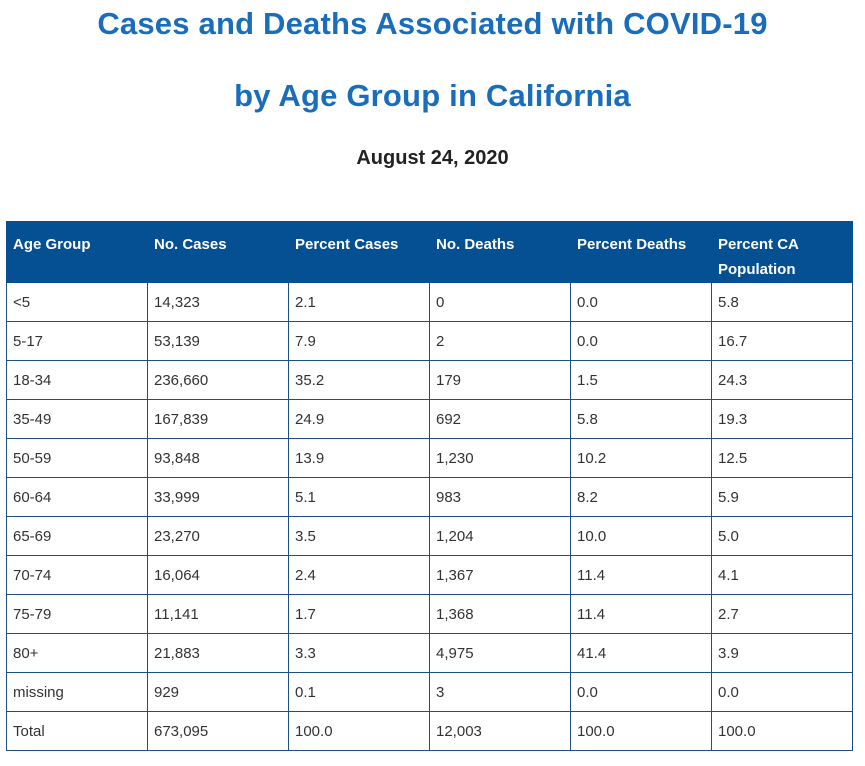  What do you see at coordinates (782, 458) in the screenshot?
I see `cell-percent-ca-population: 12.5` at bounding box center [782, 458].